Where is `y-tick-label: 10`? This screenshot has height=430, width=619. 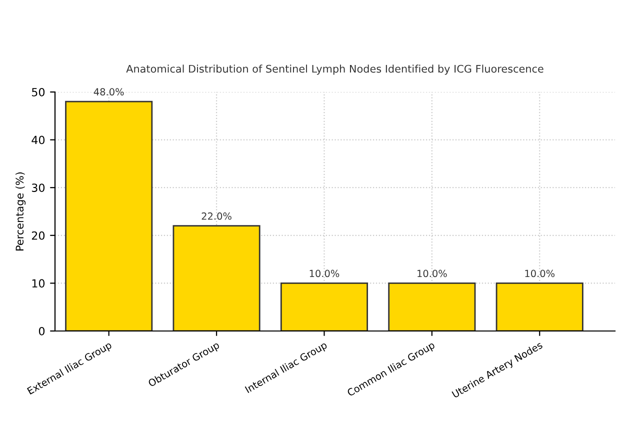 y-tick-label: 10 is located at coordinates (38, 283).